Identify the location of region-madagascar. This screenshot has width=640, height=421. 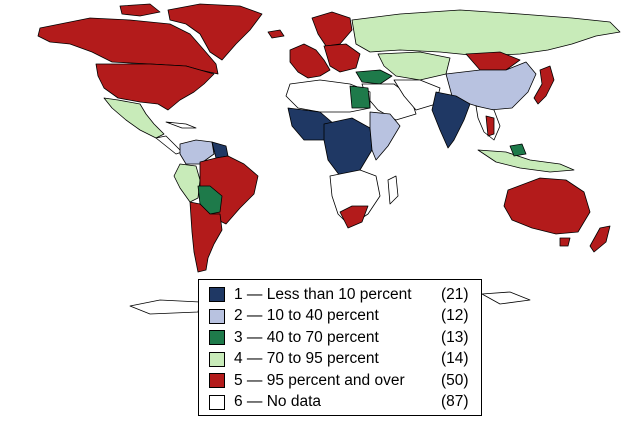
(393, 190).